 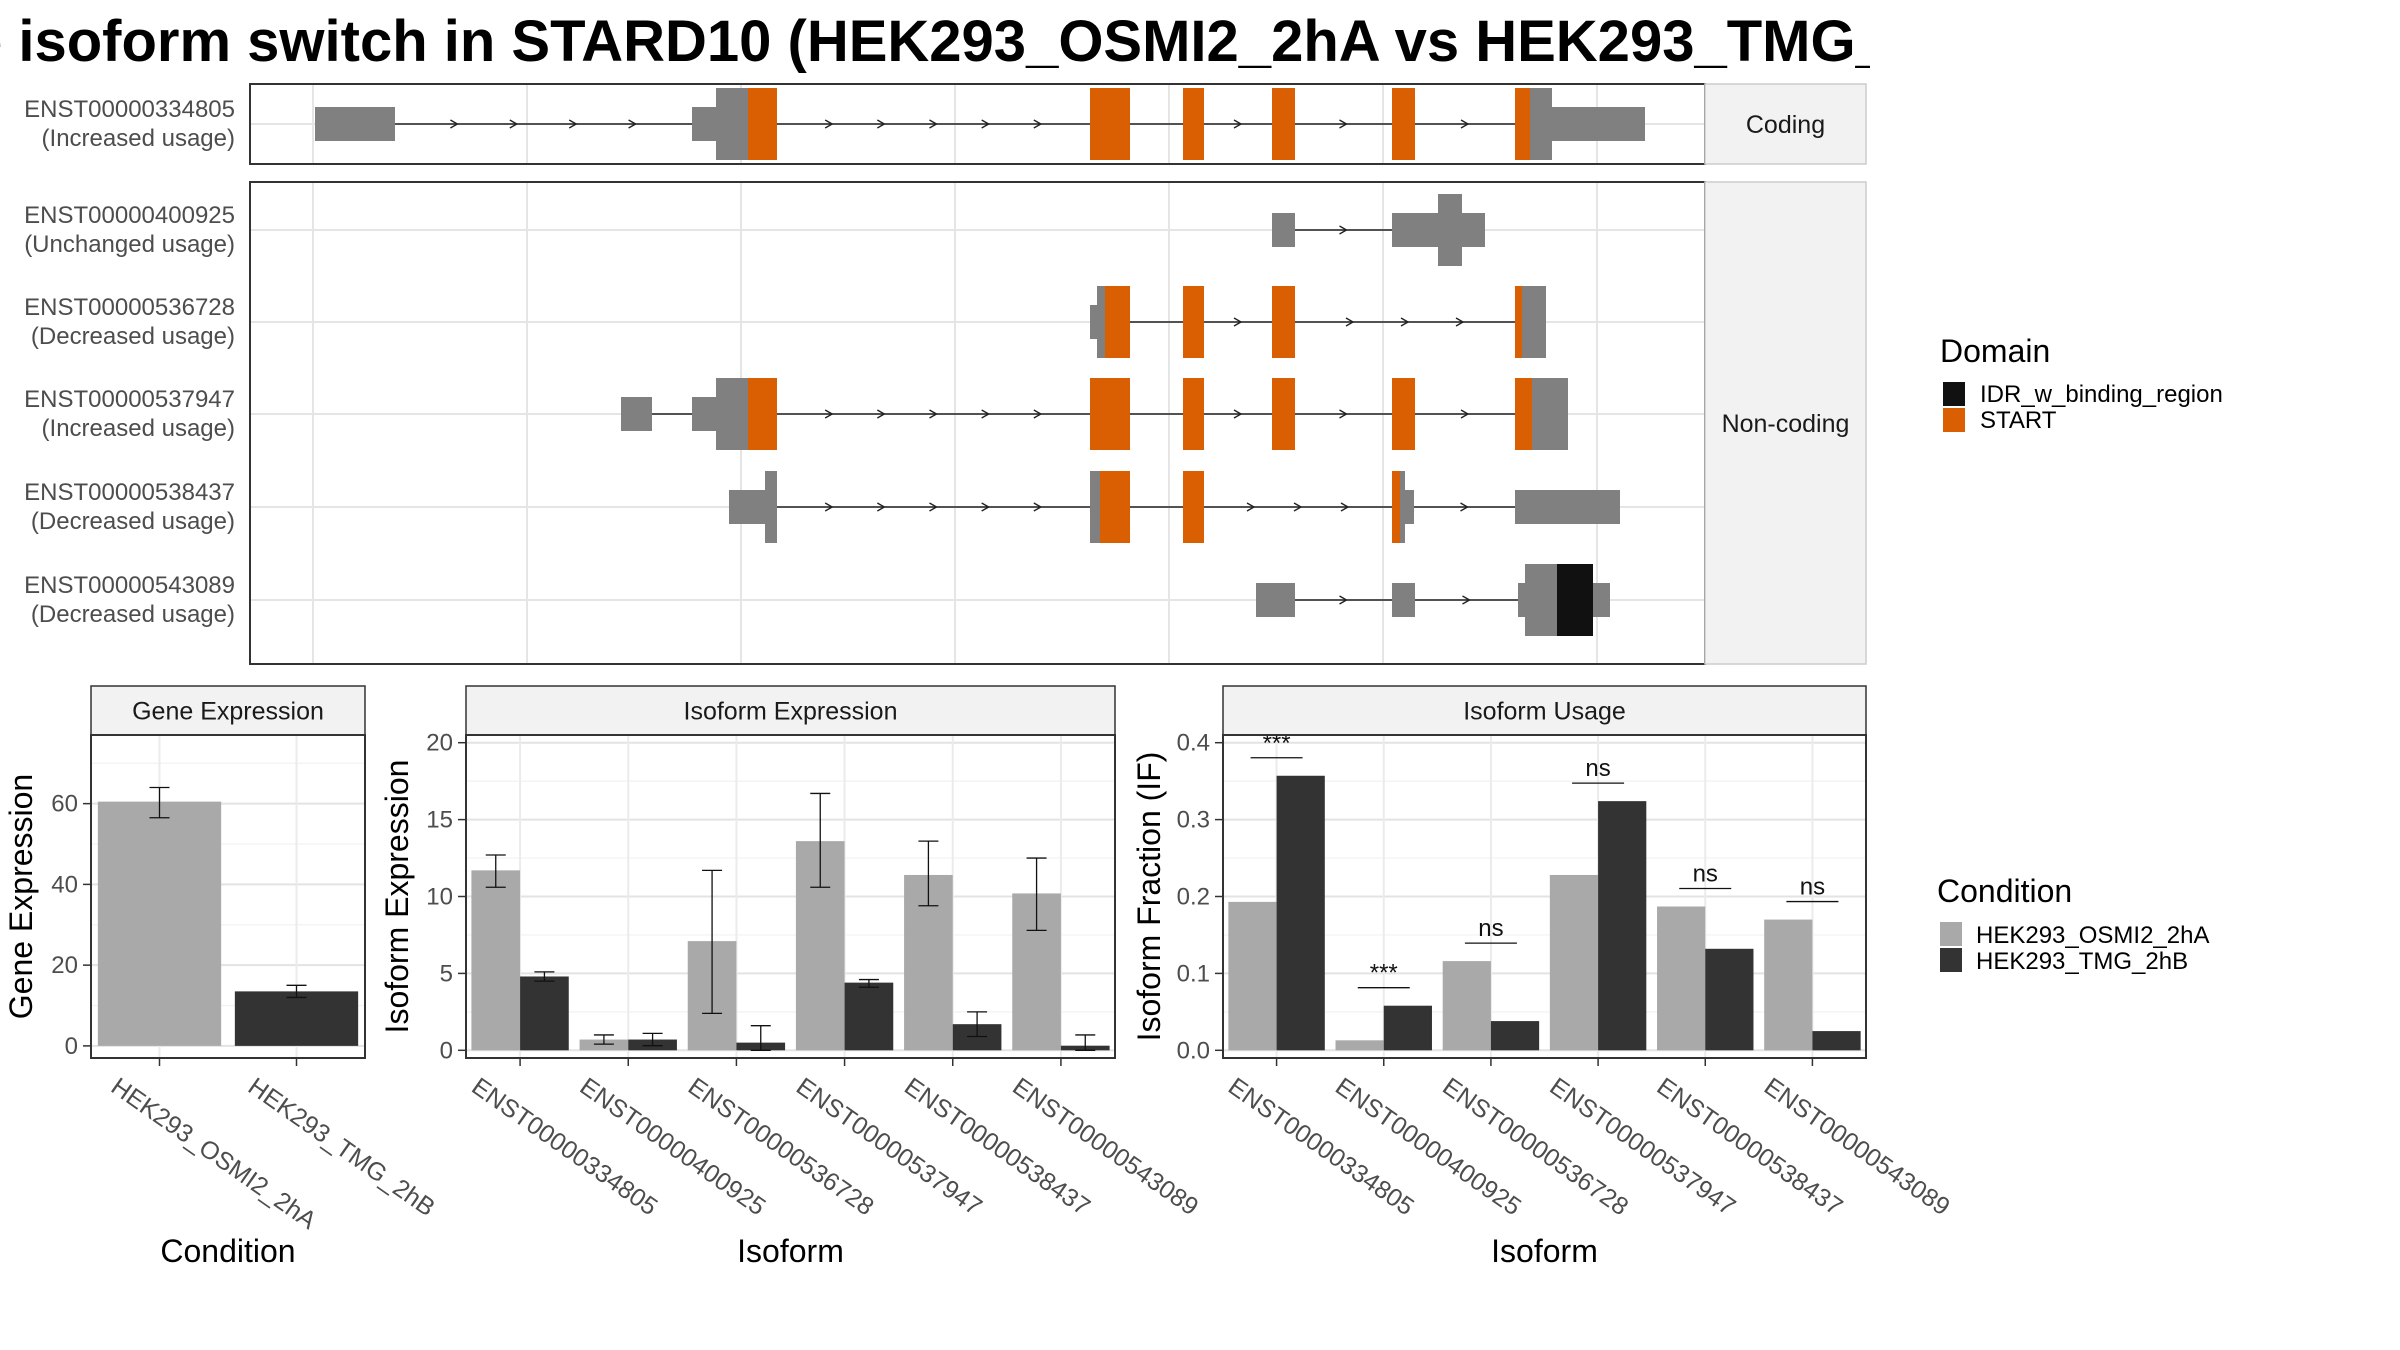 I want to click on x-axis-title: Isoform, so click(x=790, y=1251).